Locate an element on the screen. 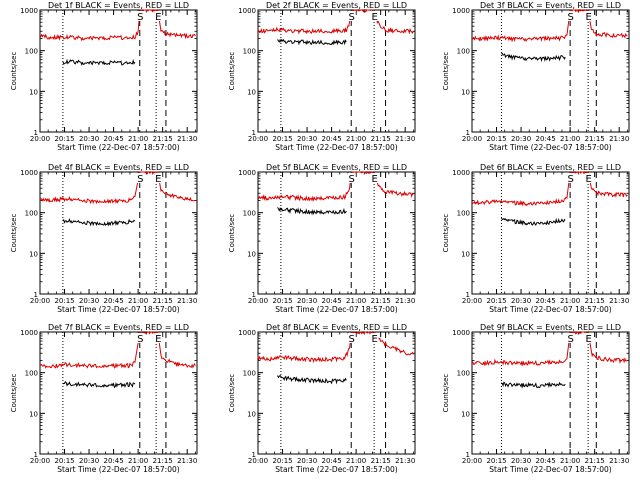  panel-title: Det 3f BLACK = Events, RED = LLD is located at coordinates (550, 5).